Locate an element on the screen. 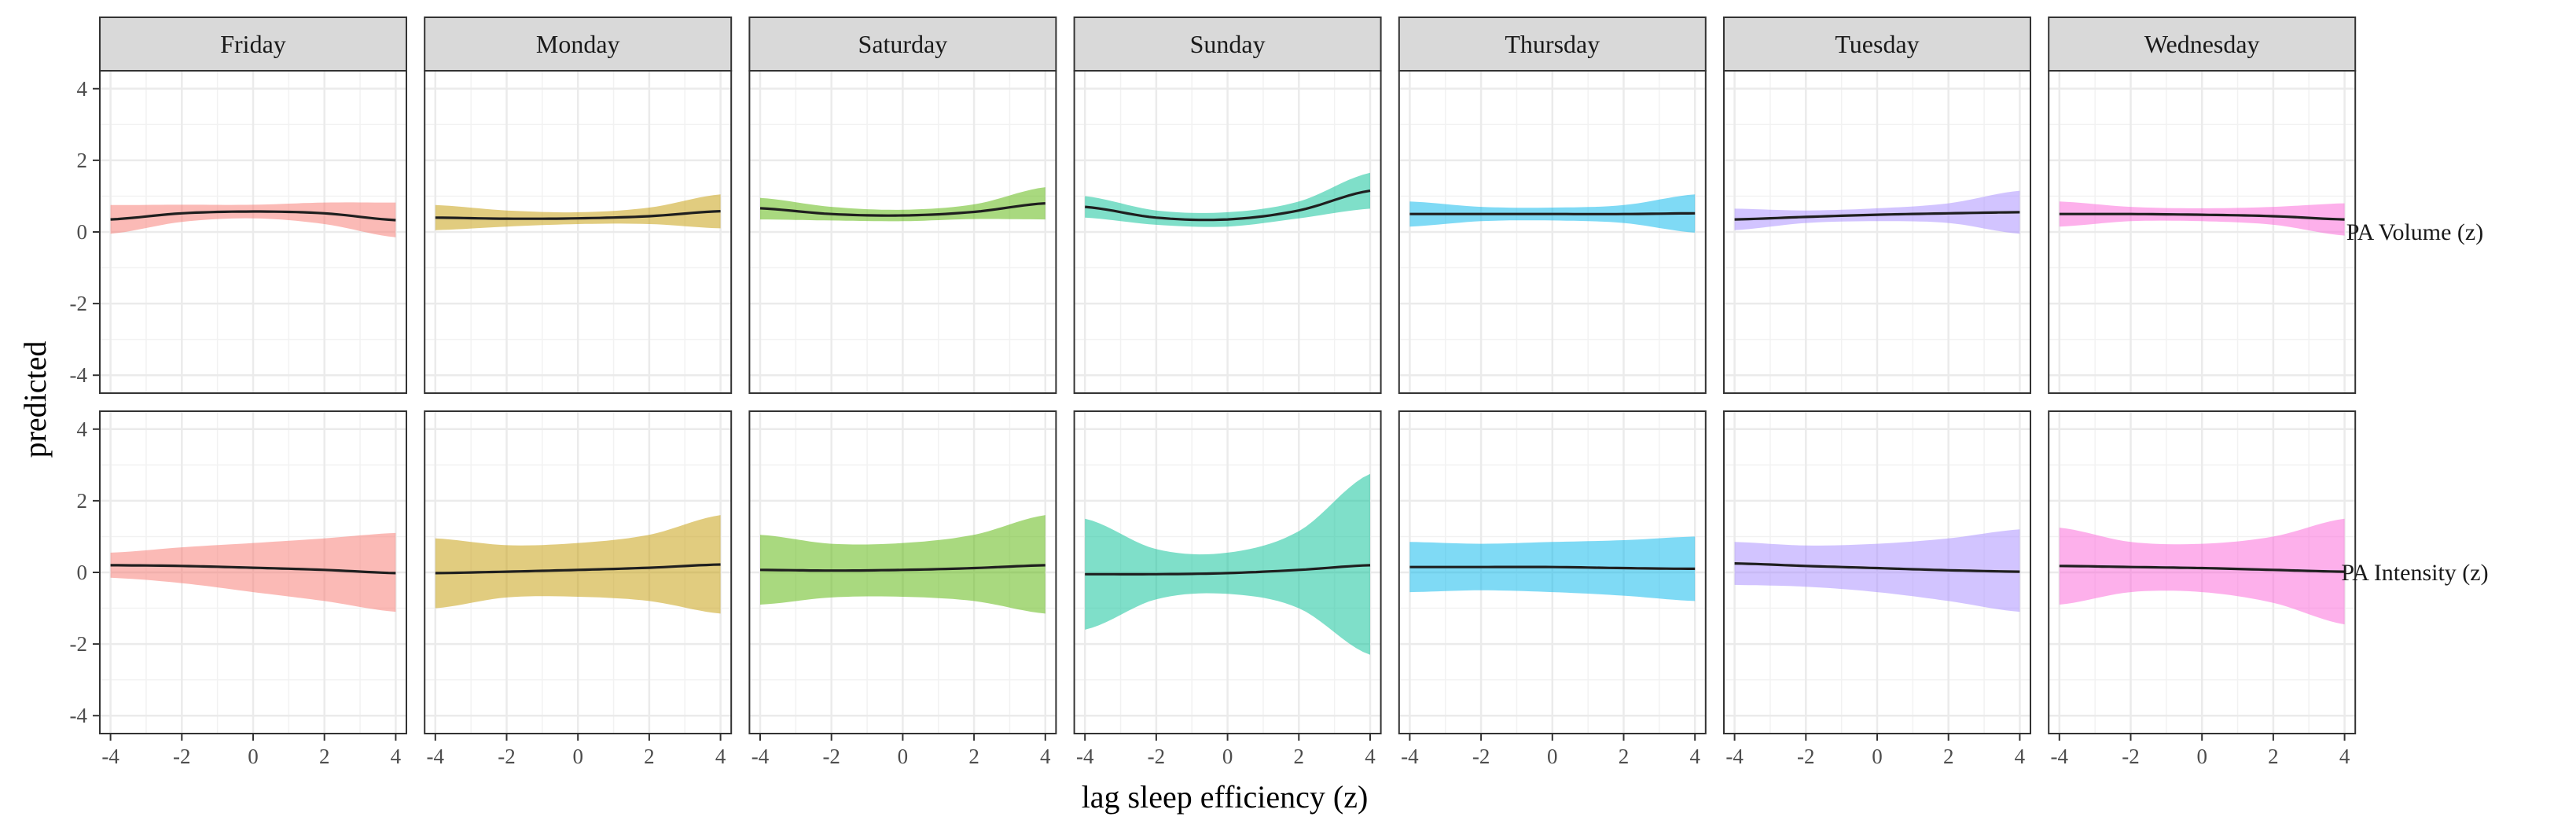 The height and width of the screenshot is (835, 2576). panel-thursday-2: -4 -2 0 2 4 is located at coordinates (1552, 589).